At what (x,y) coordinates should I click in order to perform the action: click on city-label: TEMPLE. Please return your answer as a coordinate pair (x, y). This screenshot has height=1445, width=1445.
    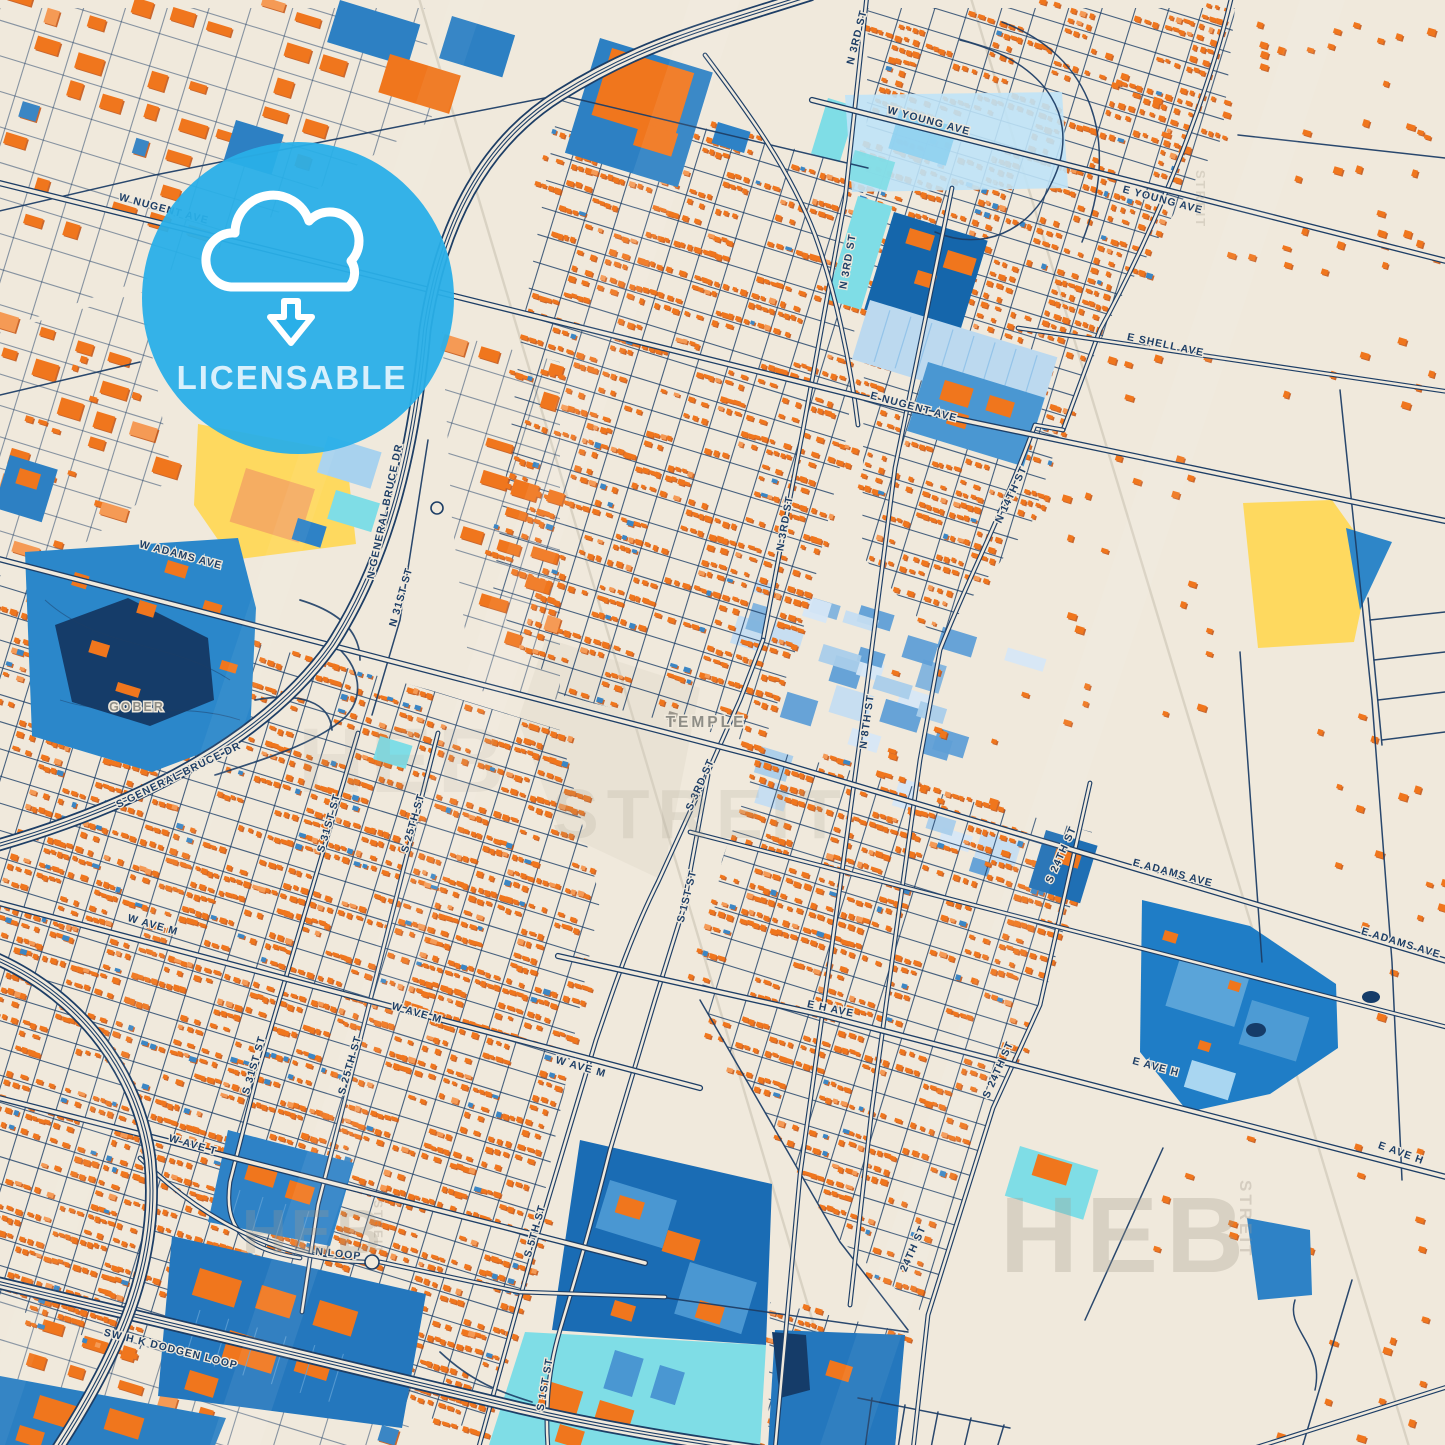
    Looking at the image, I should click on (706, 722).